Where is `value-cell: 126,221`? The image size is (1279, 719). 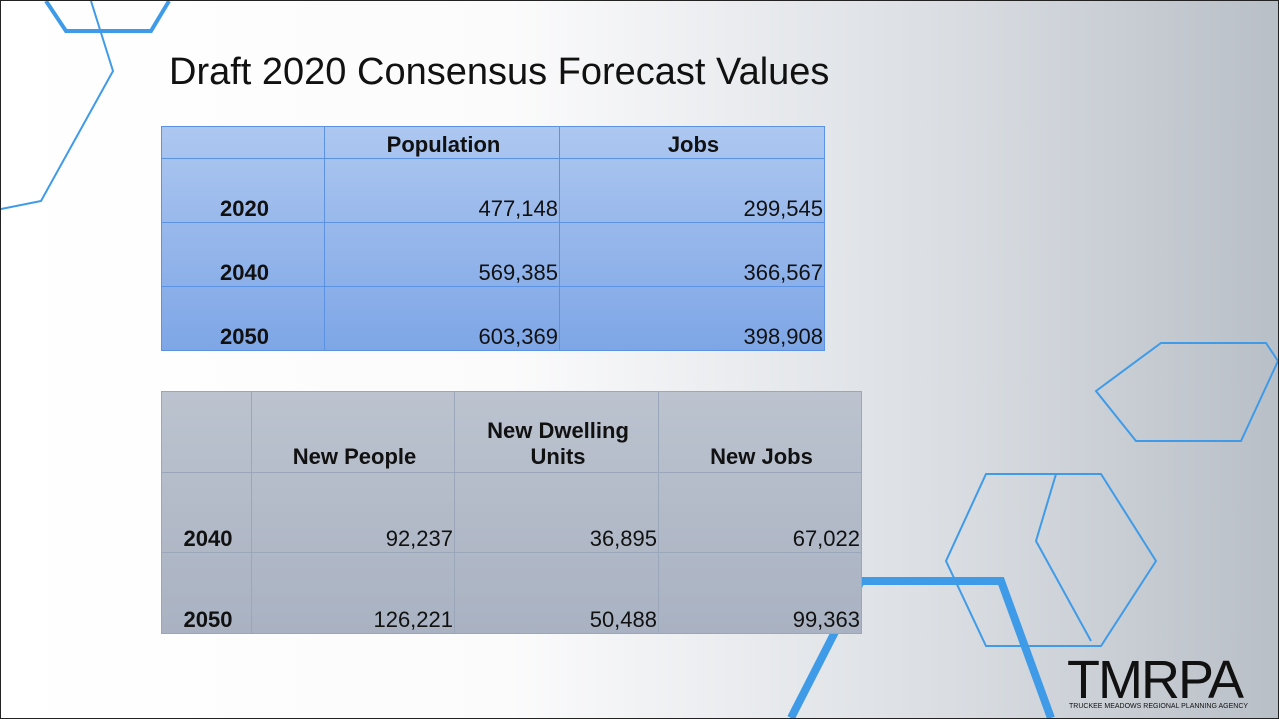 value-cell: 126,221 is located at coordinates (353, 593).